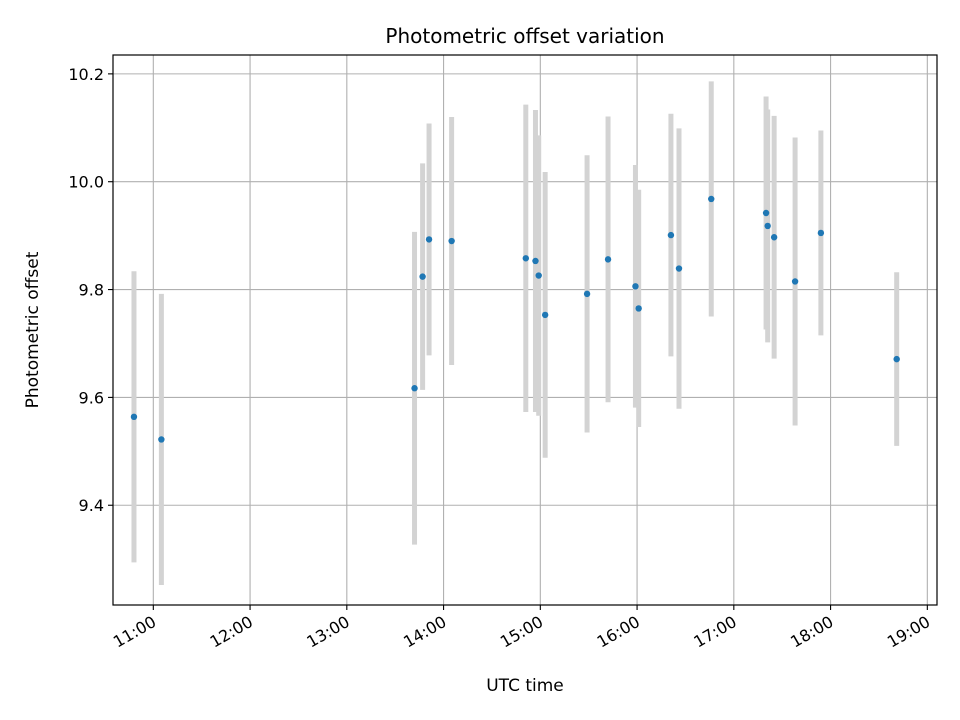  Describe the element at coordinates (525, 686) in the screenshot. I see `x-axis-label: UTC time` at that location.